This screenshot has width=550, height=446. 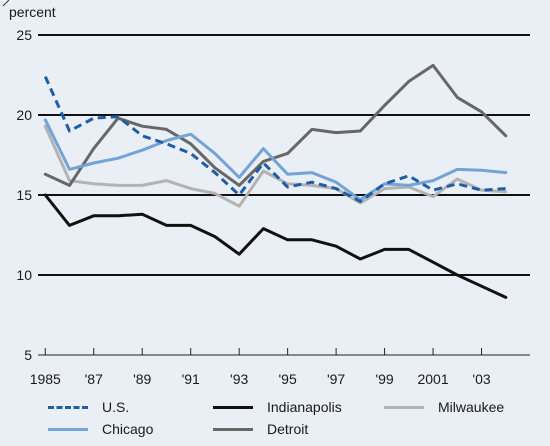 What do you see at coordinates (24, 115) in the screenshot?
I see `y-tick-label-20: 20` at bounding box center [24, 115].